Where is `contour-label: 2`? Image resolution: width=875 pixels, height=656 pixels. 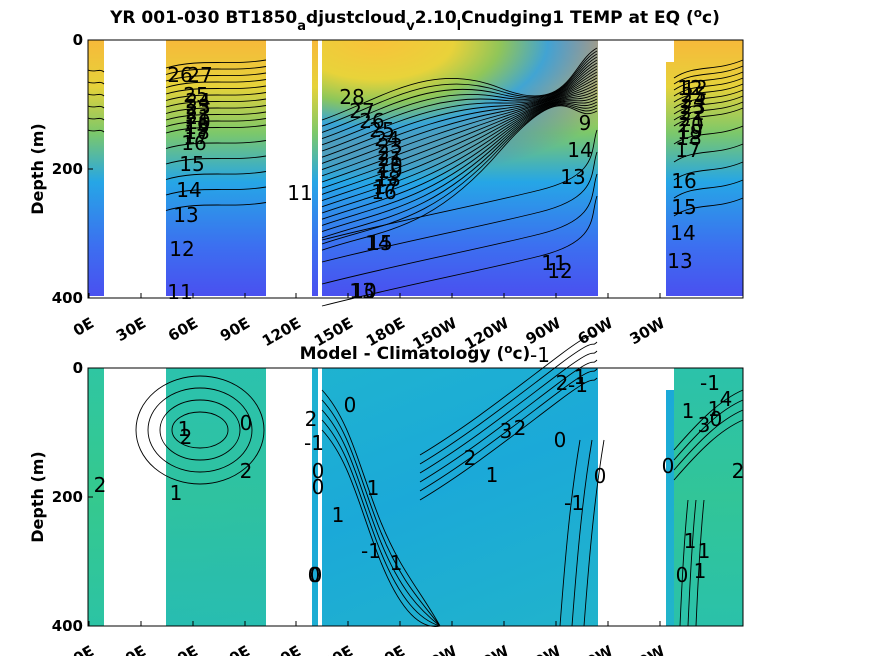 contour-label: 2 is located at coordinates (186, 437).